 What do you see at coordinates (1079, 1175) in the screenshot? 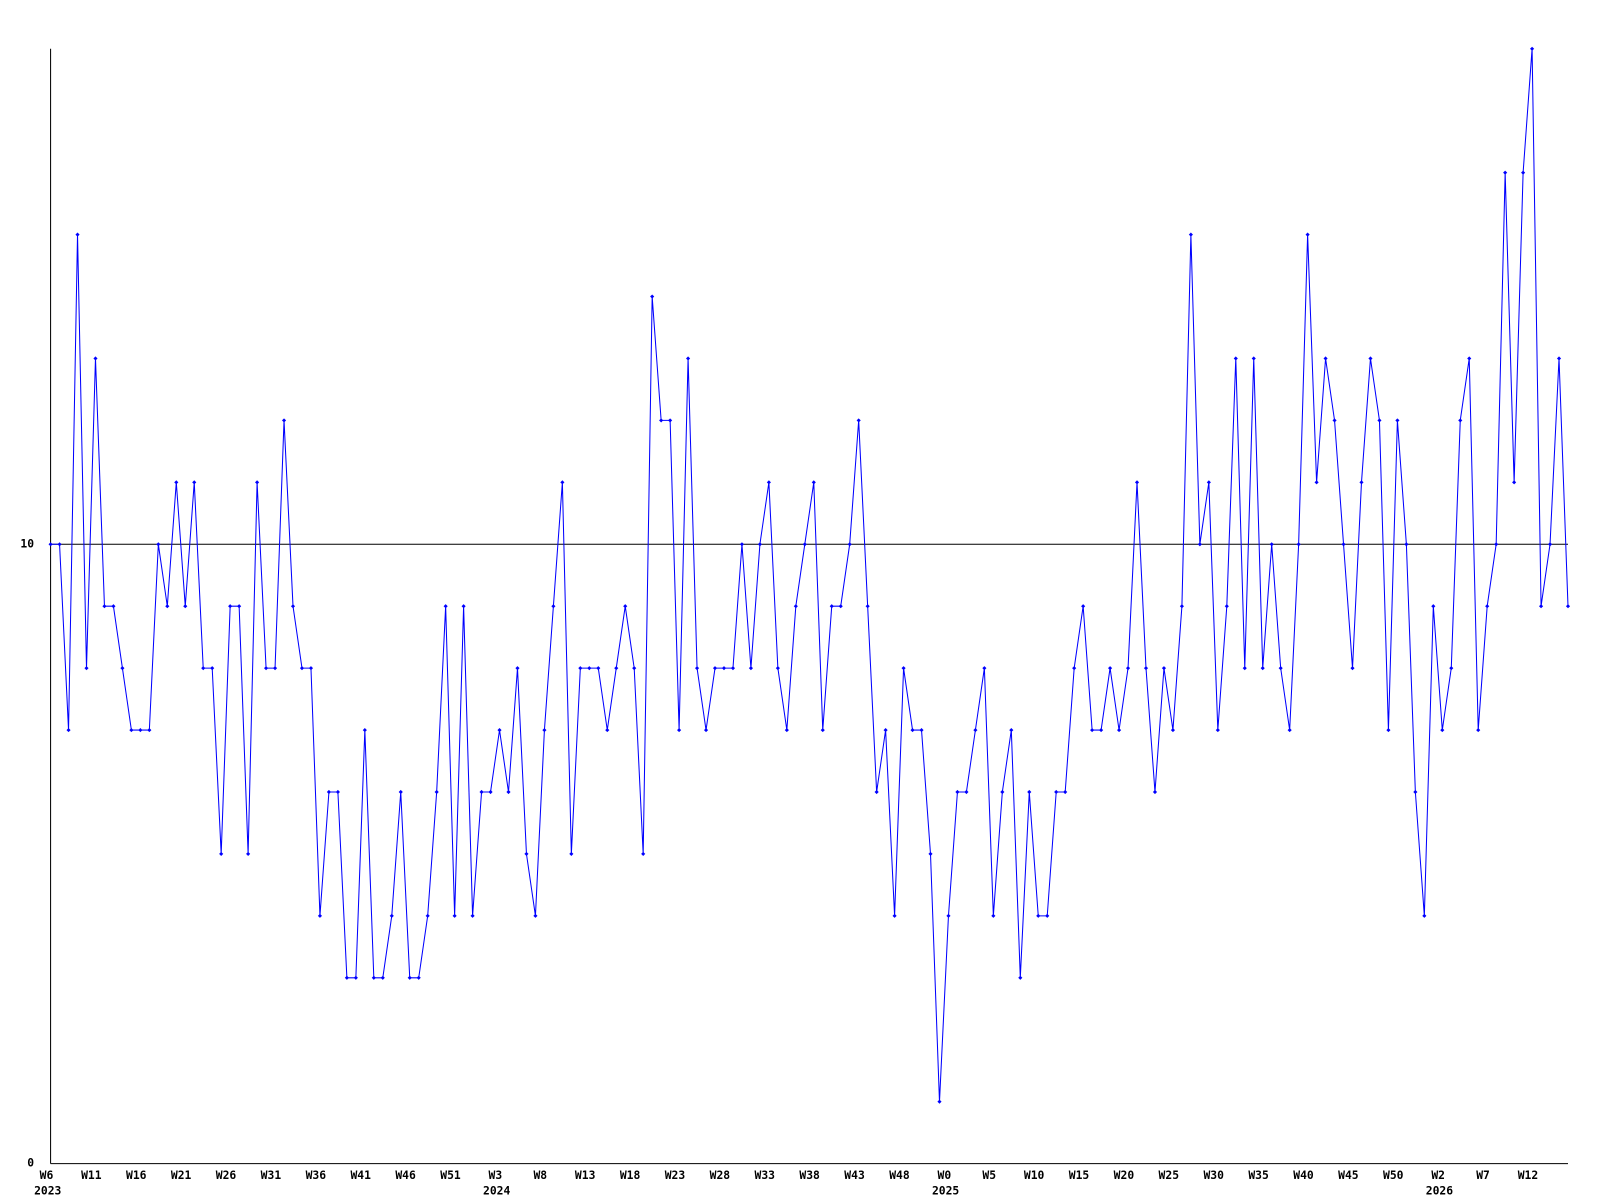
I see `x-tick-label: W15` at bounding box center [1079, 1175].